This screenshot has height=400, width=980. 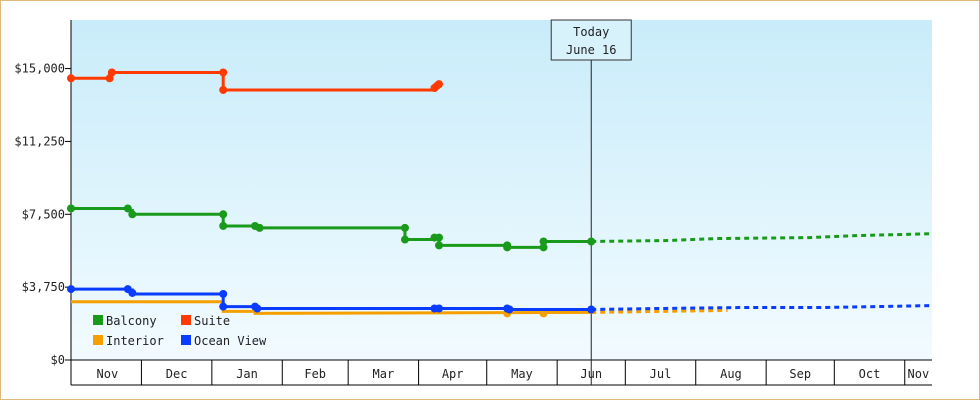 I want to click on legend-label: Interior, so click(x=135, y=341).